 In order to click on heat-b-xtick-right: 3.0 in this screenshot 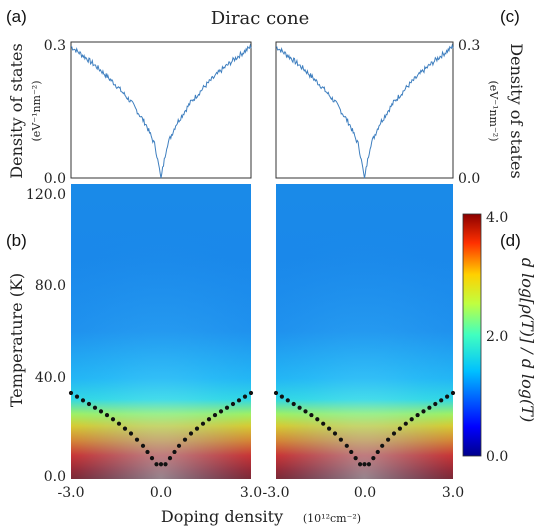, I will do `click(251, 493)`.